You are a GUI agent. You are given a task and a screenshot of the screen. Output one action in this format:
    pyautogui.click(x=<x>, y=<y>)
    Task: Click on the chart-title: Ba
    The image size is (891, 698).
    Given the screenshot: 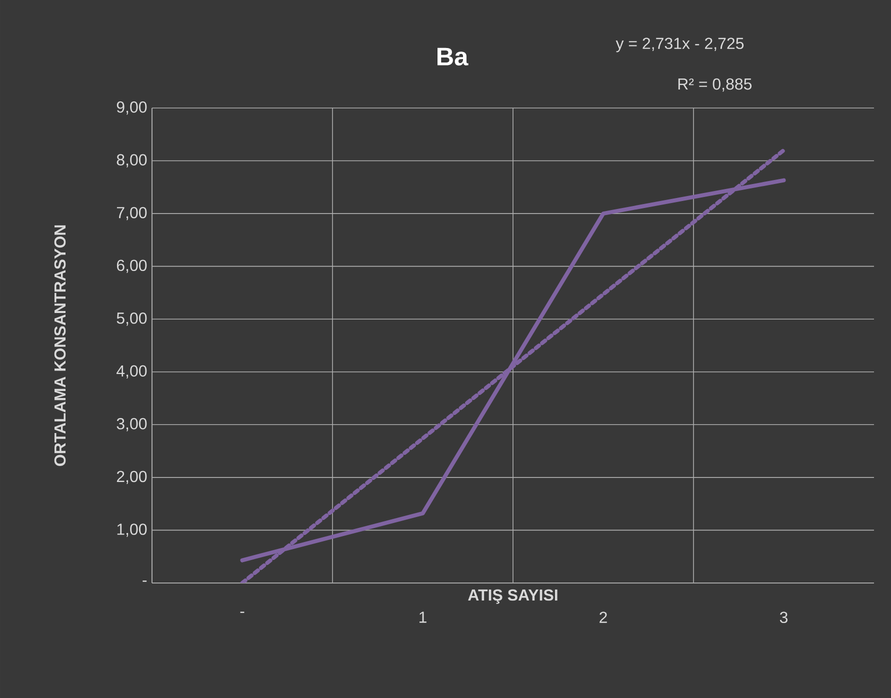 What is the action you would take?
    pyautogui.click(x=453, y=57)
    